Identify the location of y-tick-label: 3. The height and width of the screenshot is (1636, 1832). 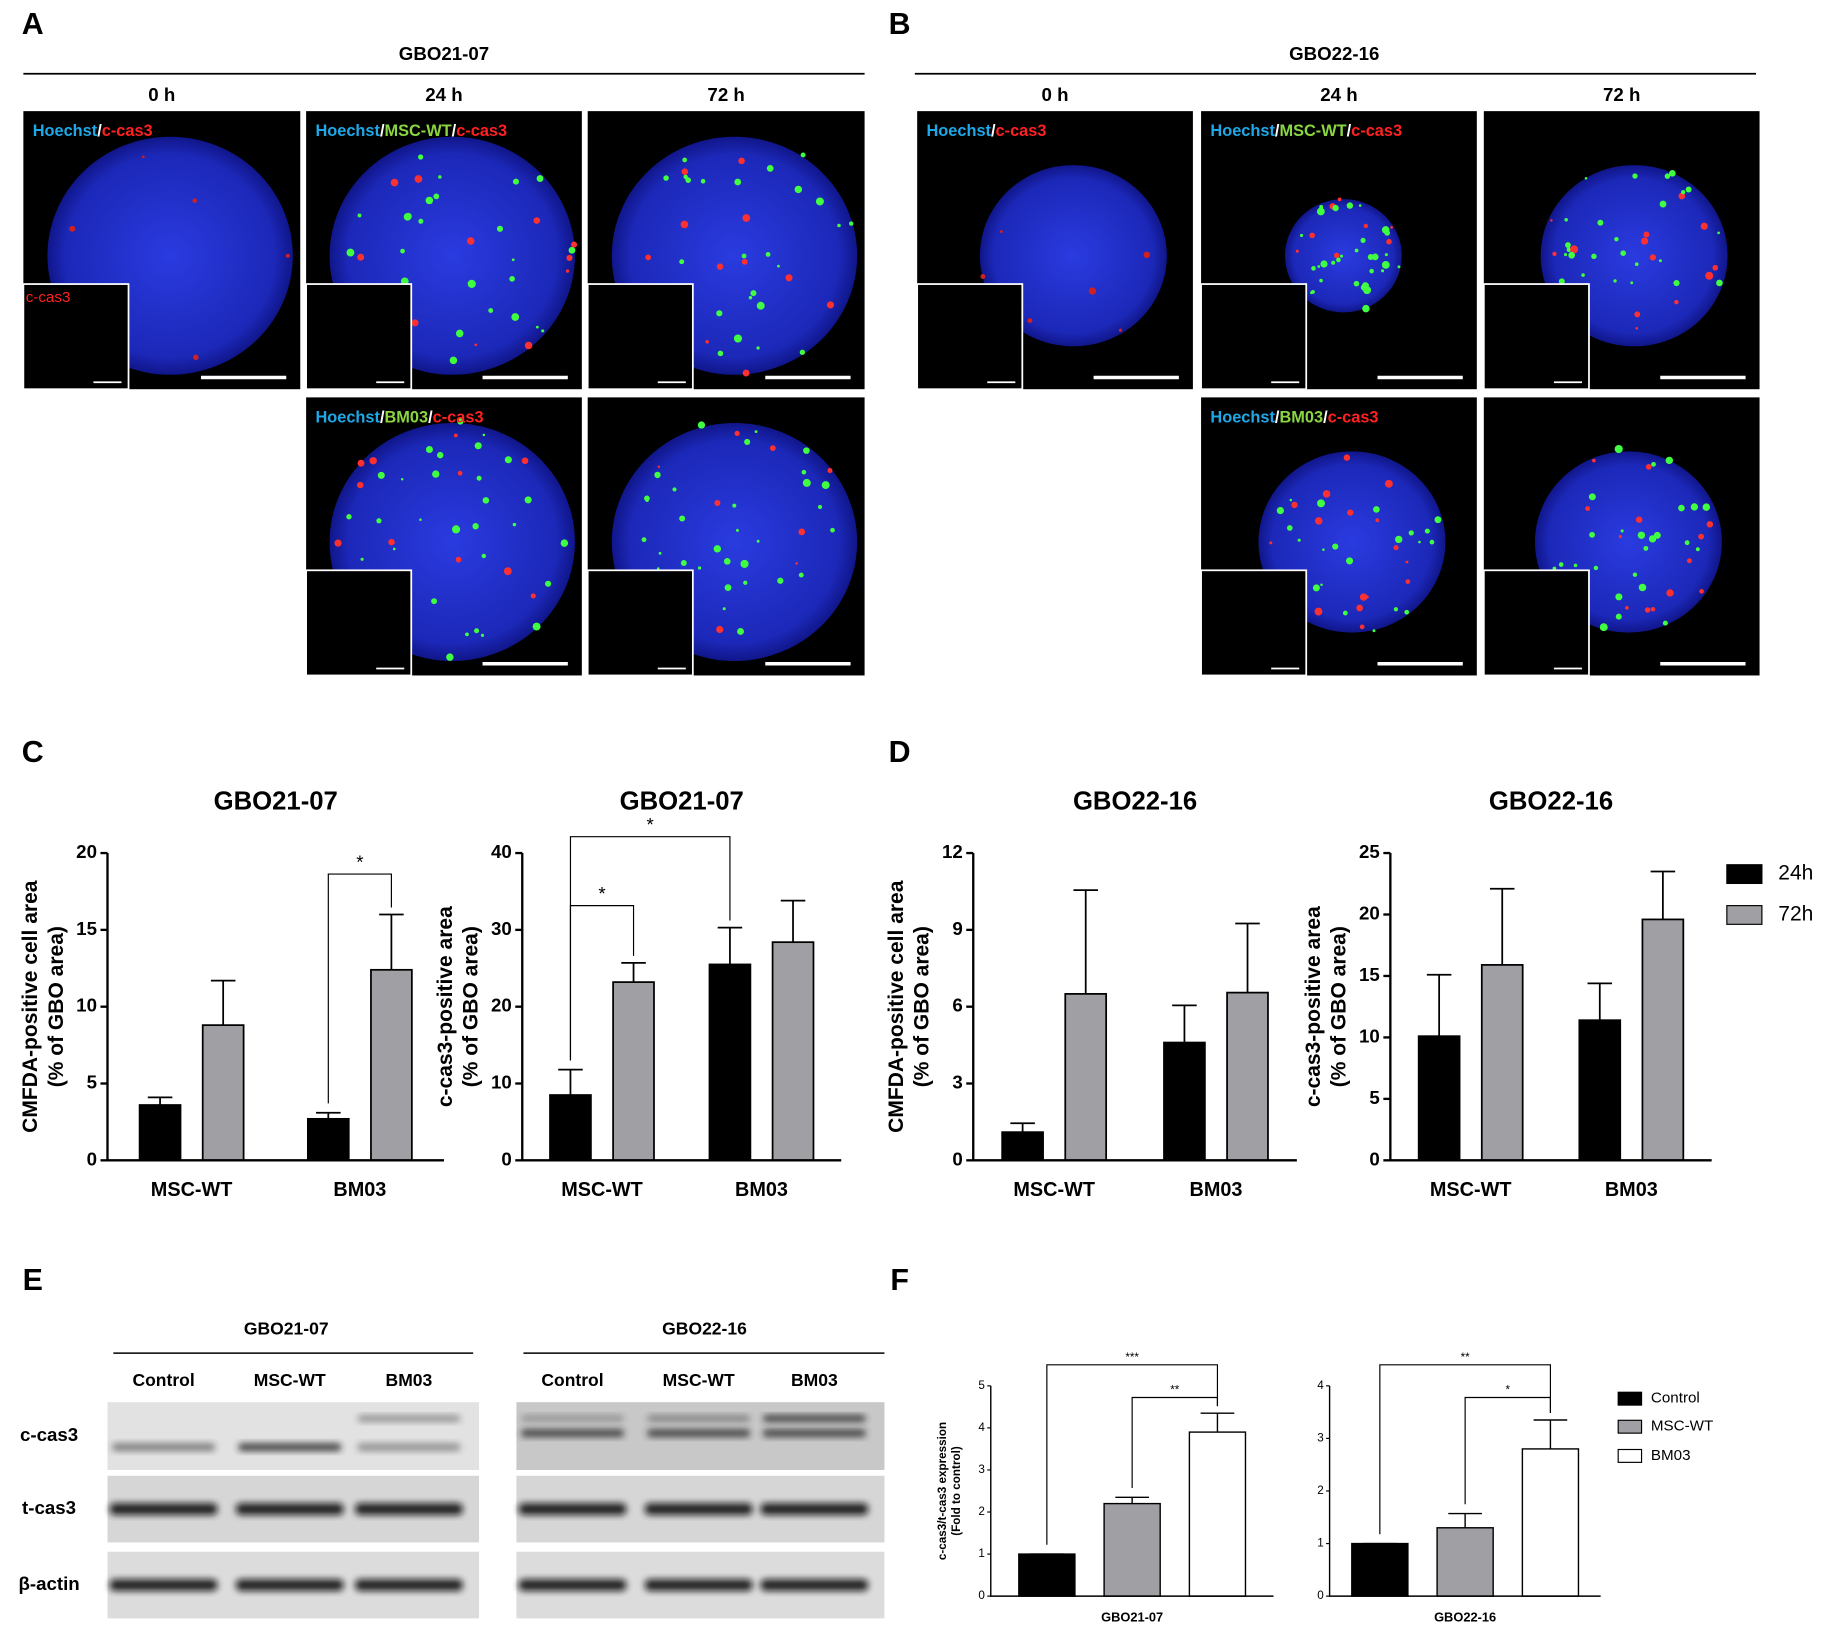
(1320, 1437).